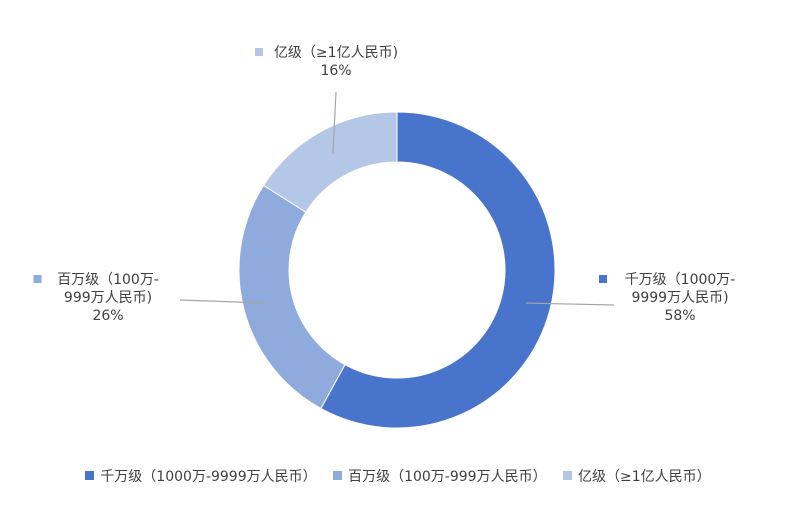 This screenshot has height=508, width=796. What do you see at coordinates (644, 477) in the screenshot?
I see `legend-label: 亿级（≥1亿人民币）` at bounding box center [644, 477].